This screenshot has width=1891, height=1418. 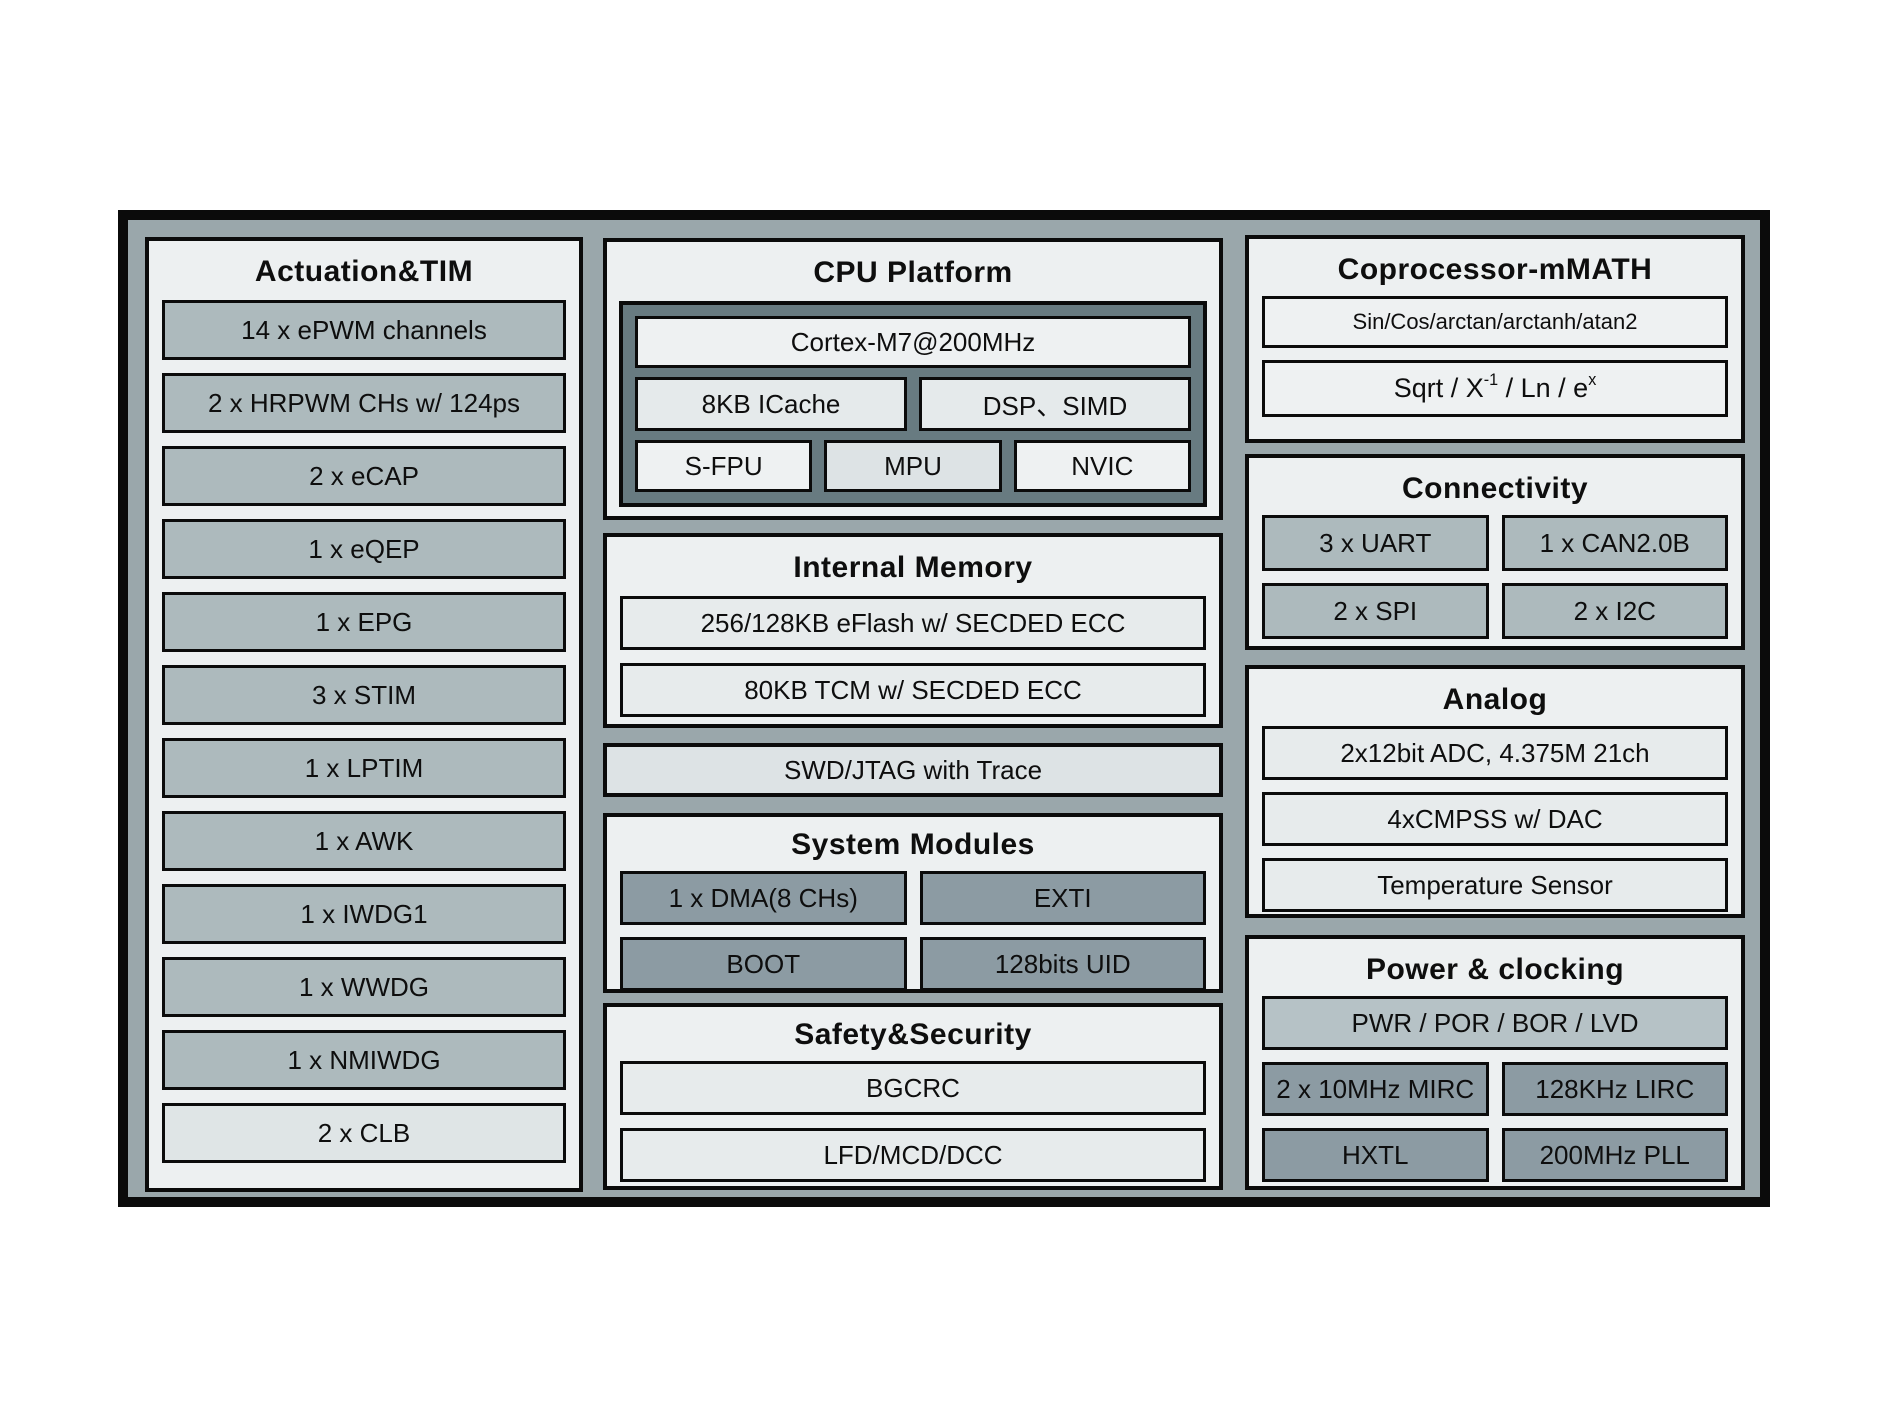 I want to click on block-uart: 3 x UART, so click(x=1375, y=543).